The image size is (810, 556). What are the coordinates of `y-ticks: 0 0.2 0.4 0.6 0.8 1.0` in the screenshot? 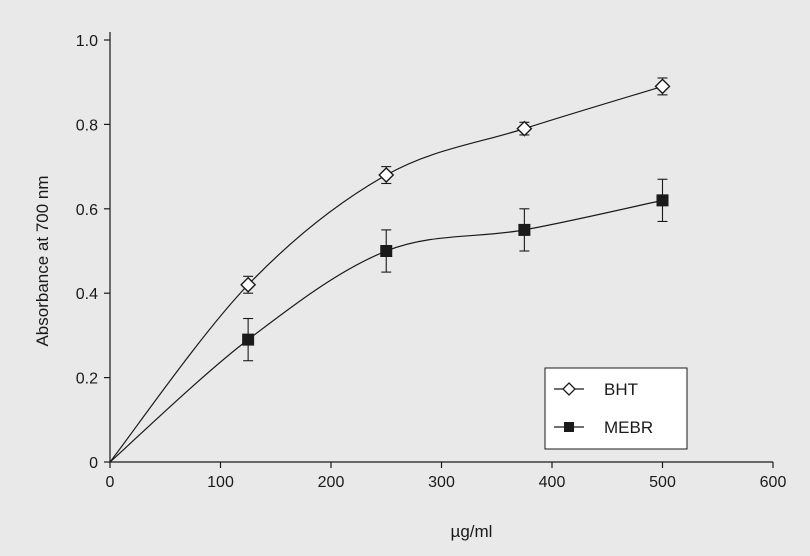 It's located at (93, 252).